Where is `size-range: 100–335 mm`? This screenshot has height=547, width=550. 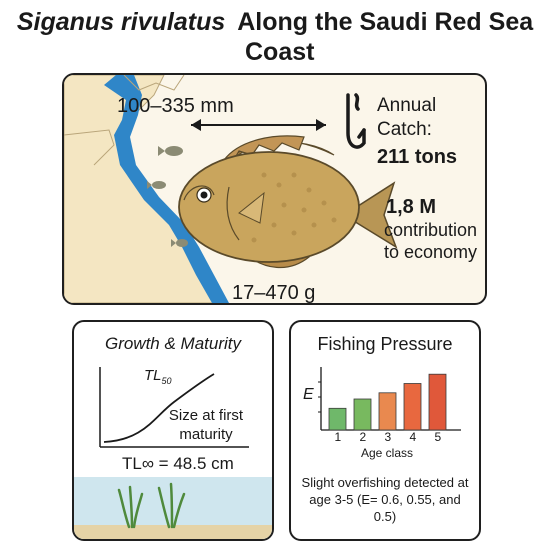
size-range: 100–335 mm is located at coordinates (175, 106).